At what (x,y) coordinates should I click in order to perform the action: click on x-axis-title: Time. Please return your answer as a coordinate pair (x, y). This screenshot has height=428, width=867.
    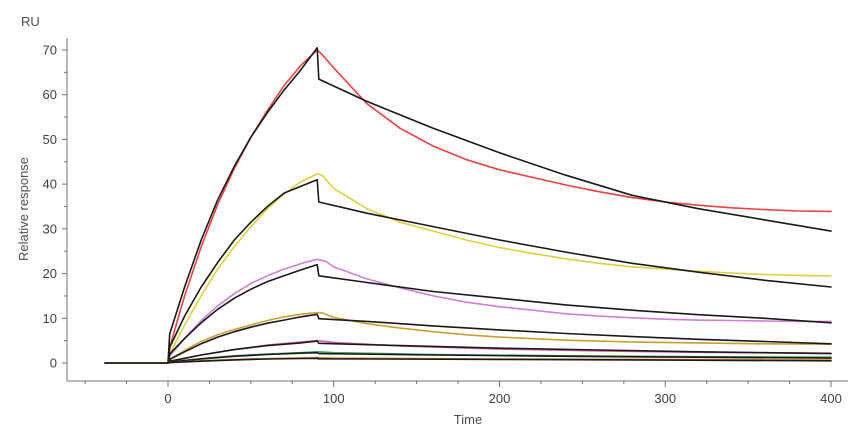
    Looking at the image, I should click on (468, 419).